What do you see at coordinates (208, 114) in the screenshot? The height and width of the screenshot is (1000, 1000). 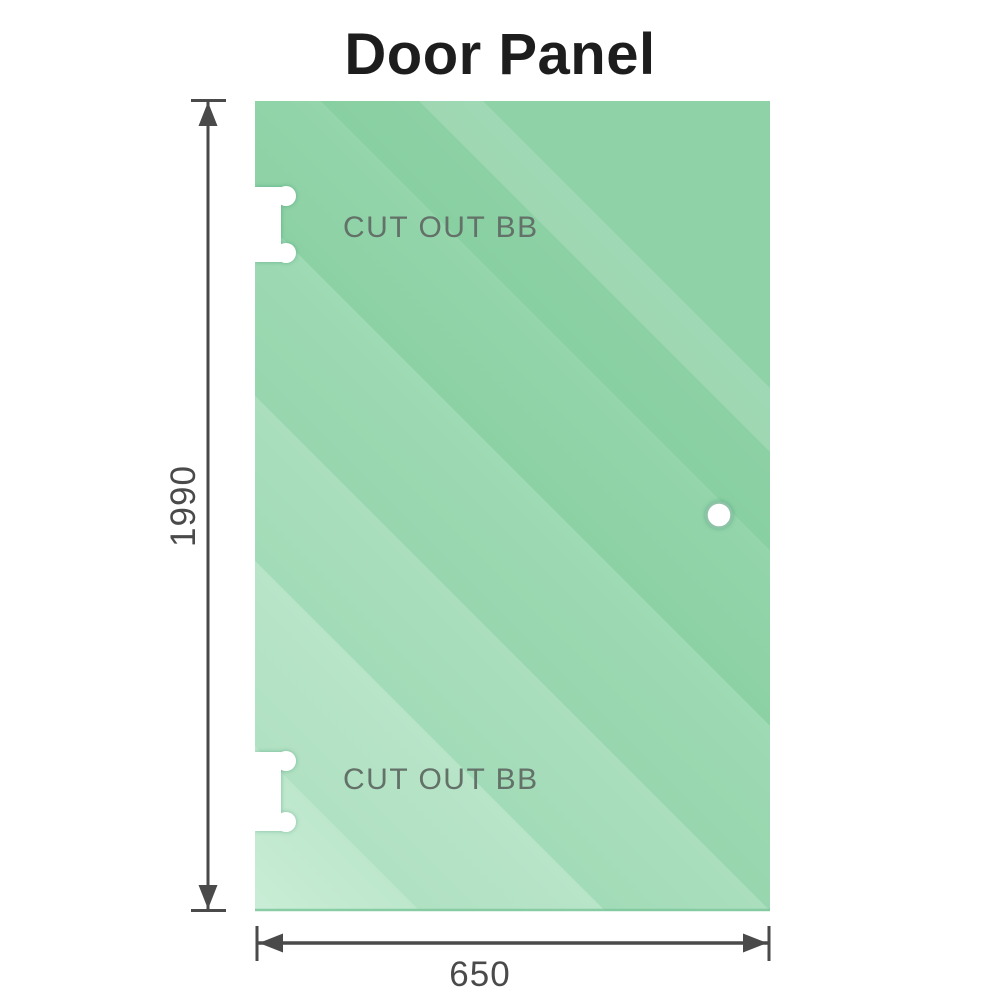 I see `arrow-up-icon` at bounding box center [208, 114].